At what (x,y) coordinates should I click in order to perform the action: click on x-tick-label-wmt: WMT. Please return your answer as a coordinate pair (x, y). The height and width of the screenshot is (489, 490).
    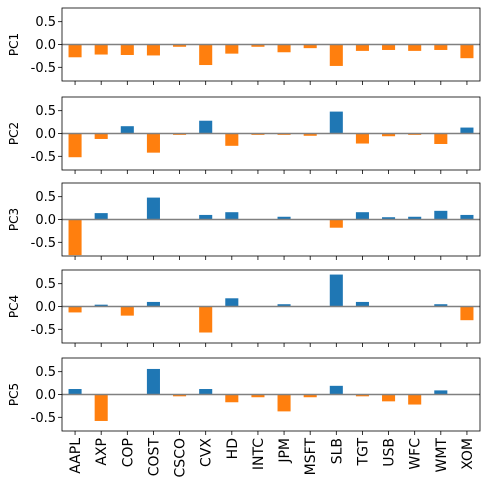
    Looking at the image, I should click on (442, 455).